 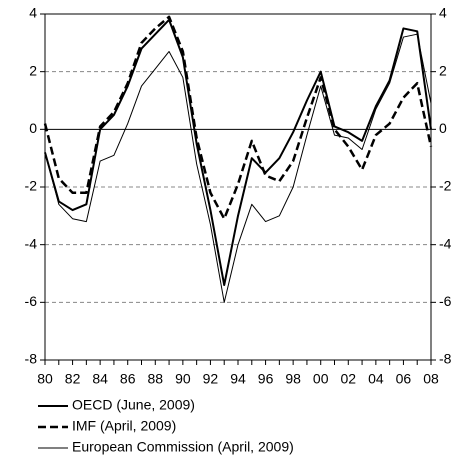 I want to click on x-tick-label: 00, so click(x=321, y=379).